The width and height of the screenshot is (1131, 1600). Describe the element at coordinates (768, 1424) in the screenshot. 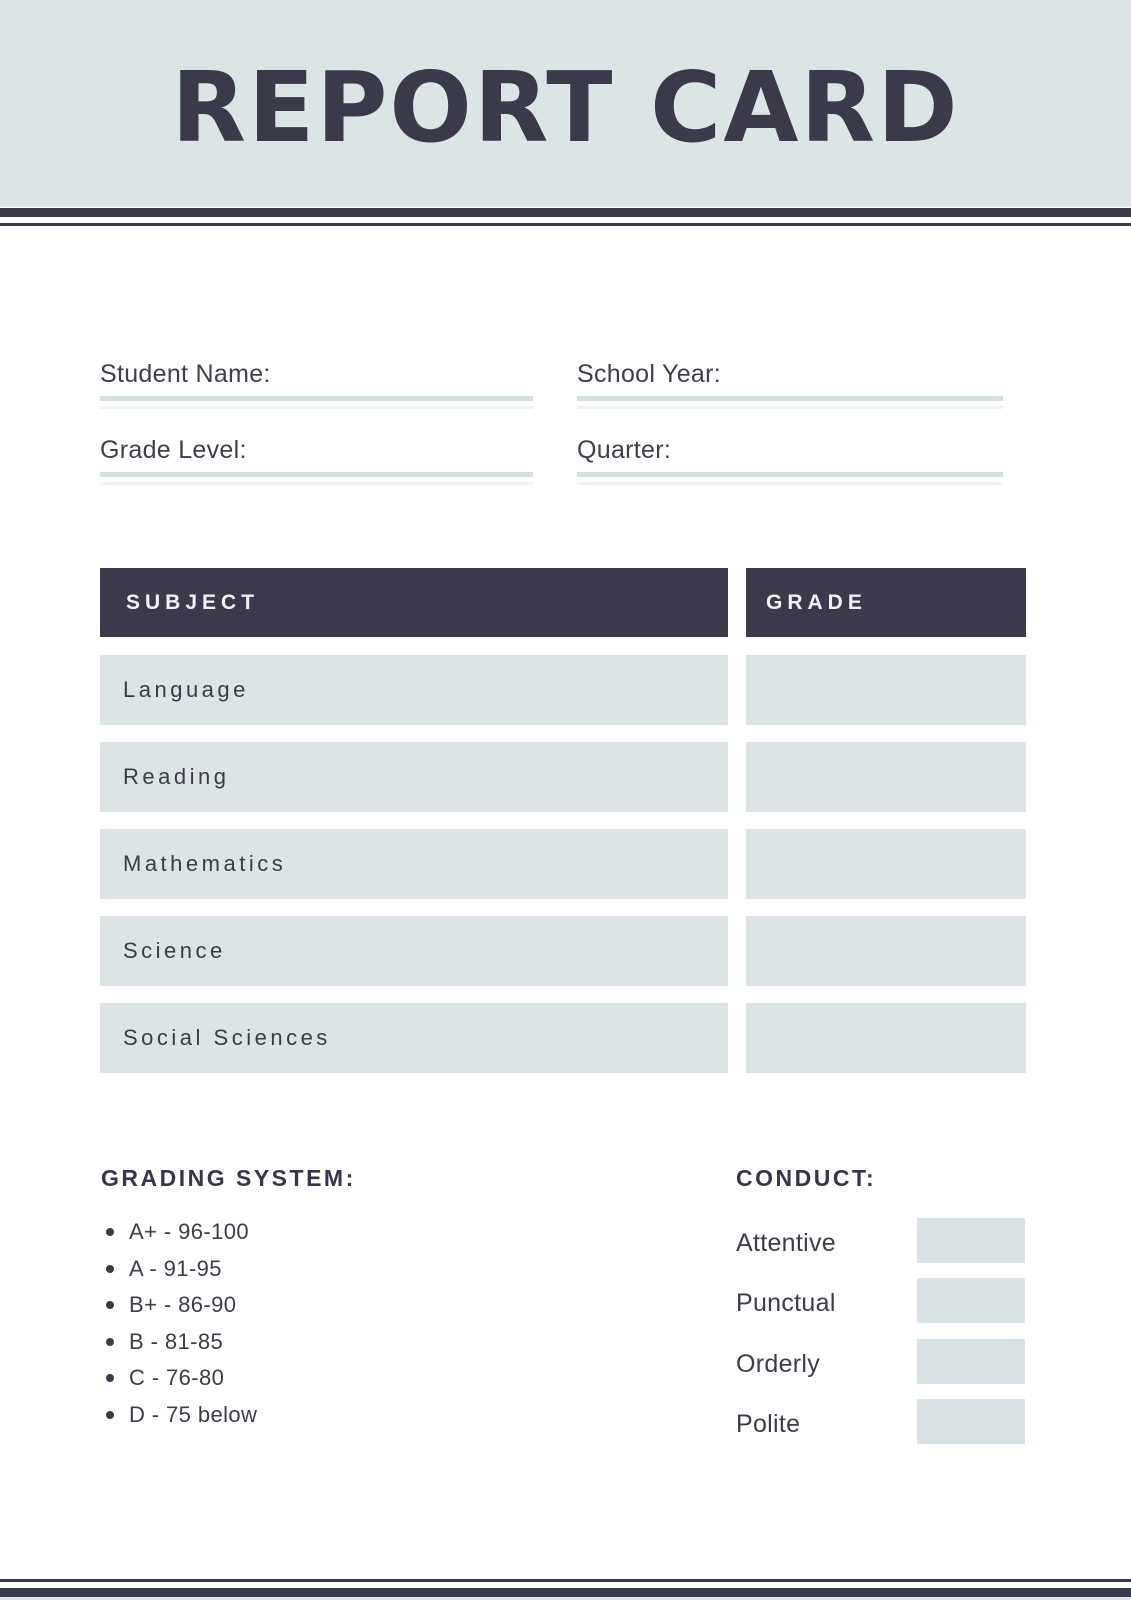

I see `conduct-label-polite: Polite` at that location.